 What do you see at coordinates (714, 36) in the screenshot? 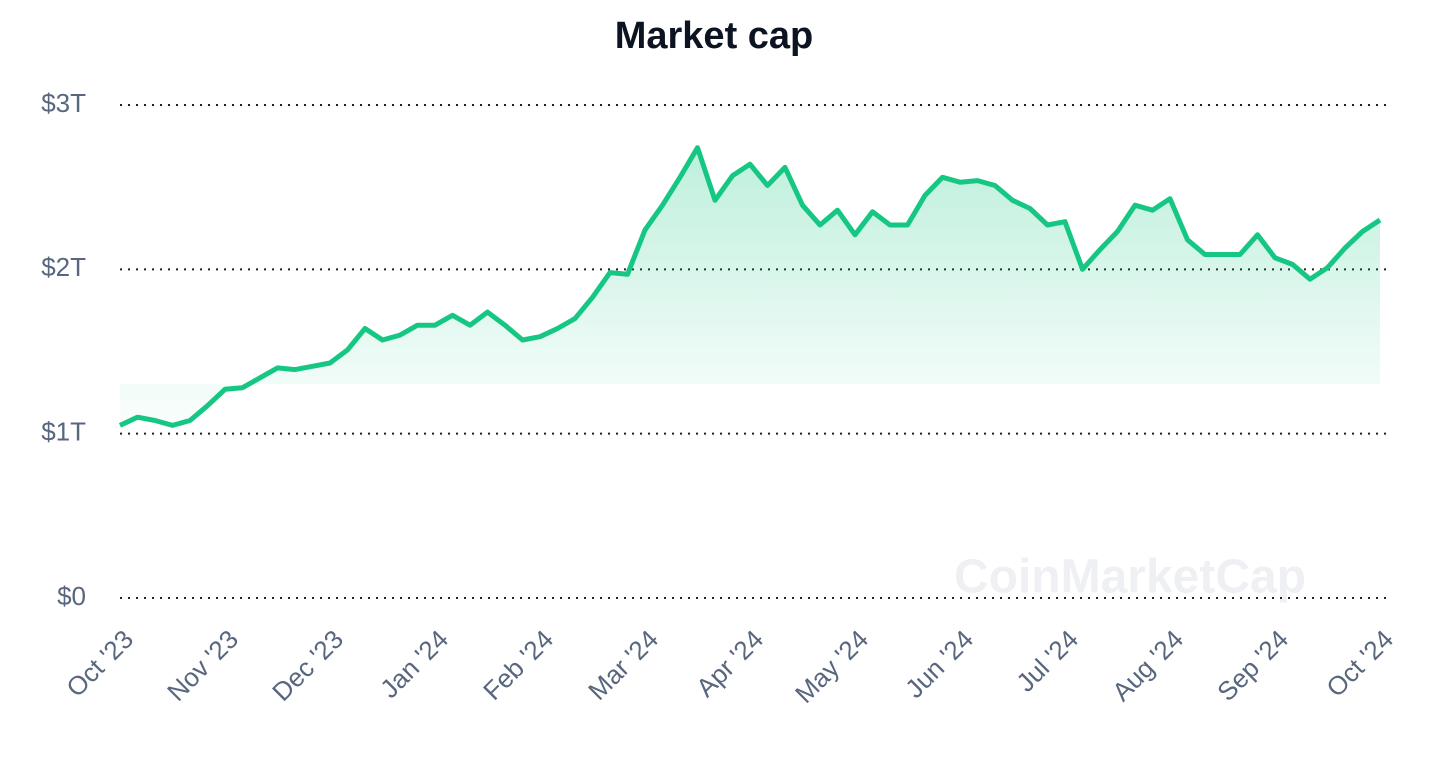
I see `chart-title: Market cap` at bounding box center [714, 36].